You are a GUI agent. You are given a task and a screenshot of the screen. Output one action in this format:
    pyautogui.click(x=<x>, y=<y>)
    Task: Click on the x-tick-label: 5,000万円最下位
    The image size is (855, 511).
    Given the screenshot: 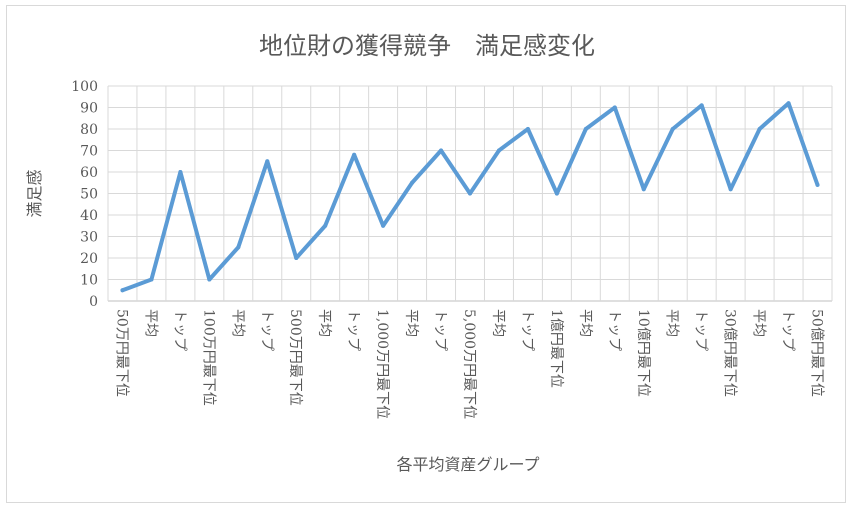 What is the action you would take?
    pyautogui.click(x=469, y=364)
    